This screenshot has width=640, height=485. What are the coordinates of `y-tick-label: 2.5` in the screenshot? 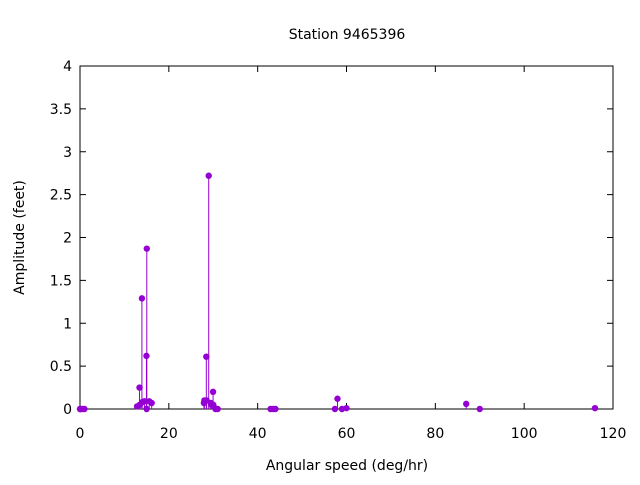 It's located at (61, 196).